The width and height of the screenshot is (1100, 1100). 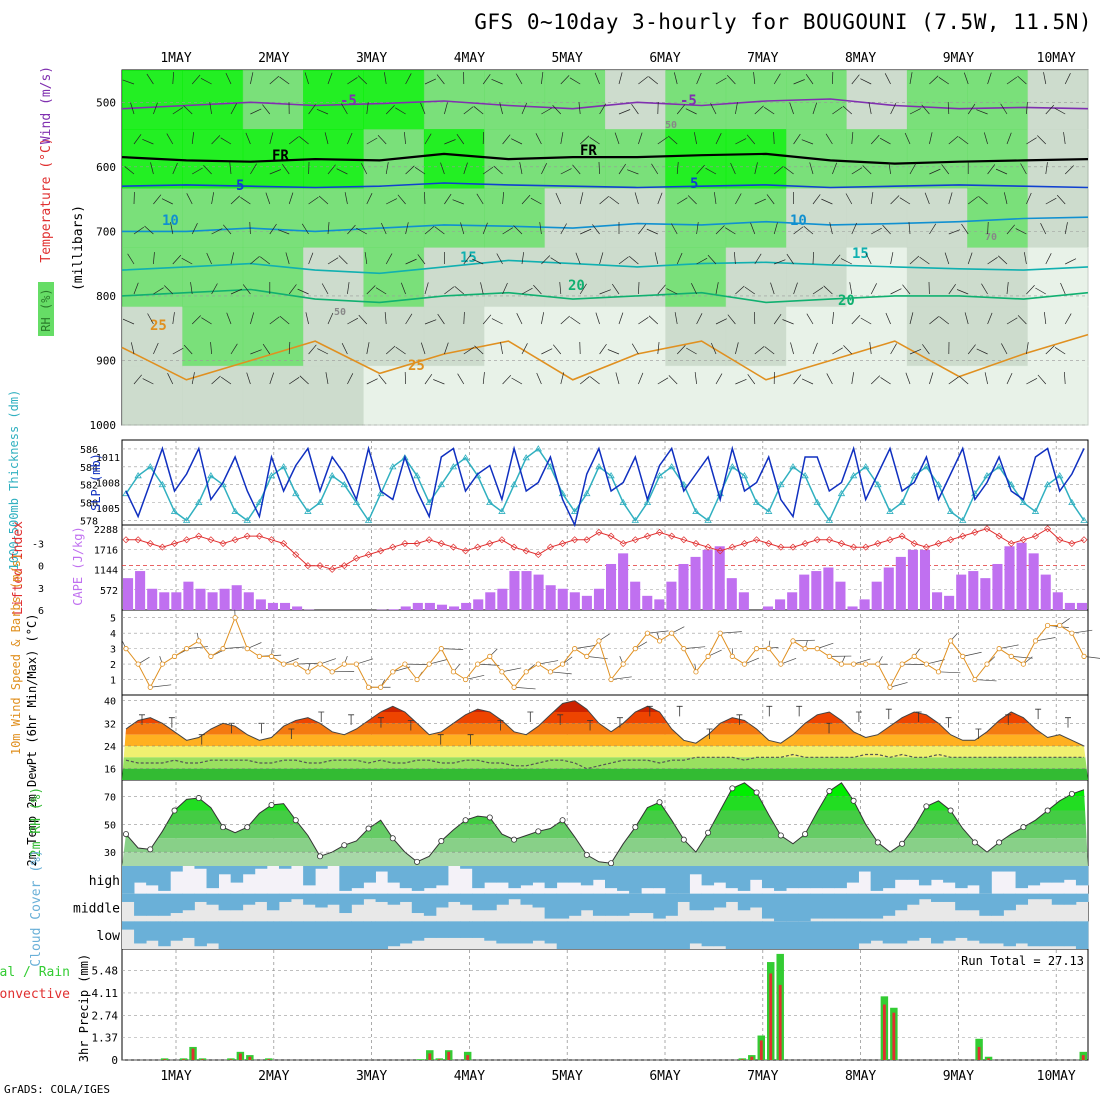 What do you see at coordinates (567, 58) in the screenshot?
I see `day-label-top: 5MAY` at bounding box center [567, 58].